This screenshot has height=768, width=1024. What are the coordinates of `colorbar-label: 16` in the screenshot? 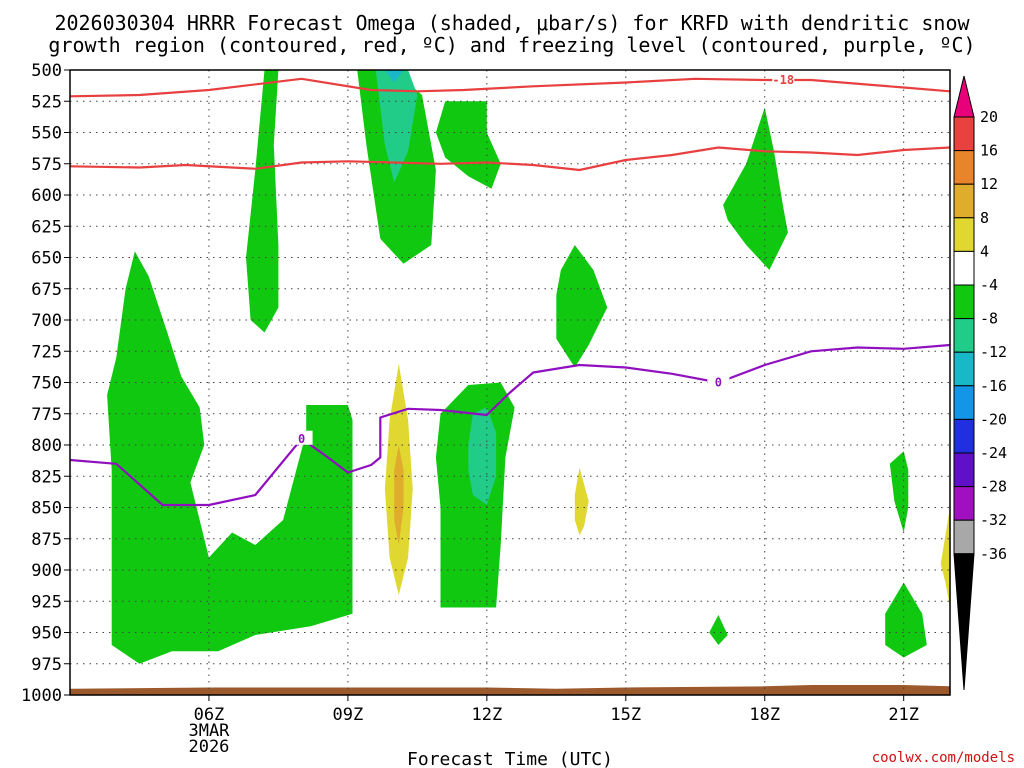 It's located at (989, 151).